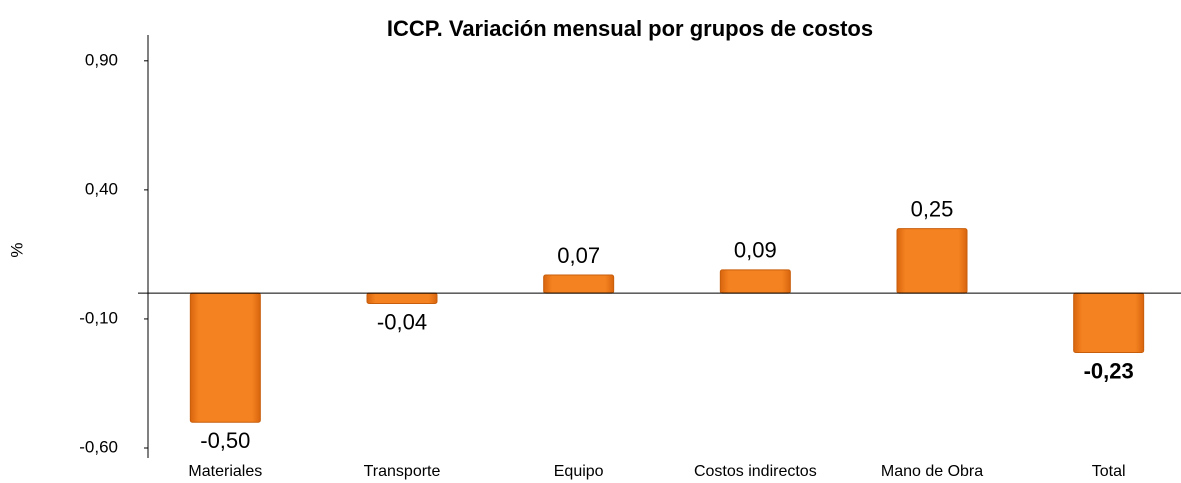  I want to click on x-tick-label: Mano de Obra, so click(932, 471).